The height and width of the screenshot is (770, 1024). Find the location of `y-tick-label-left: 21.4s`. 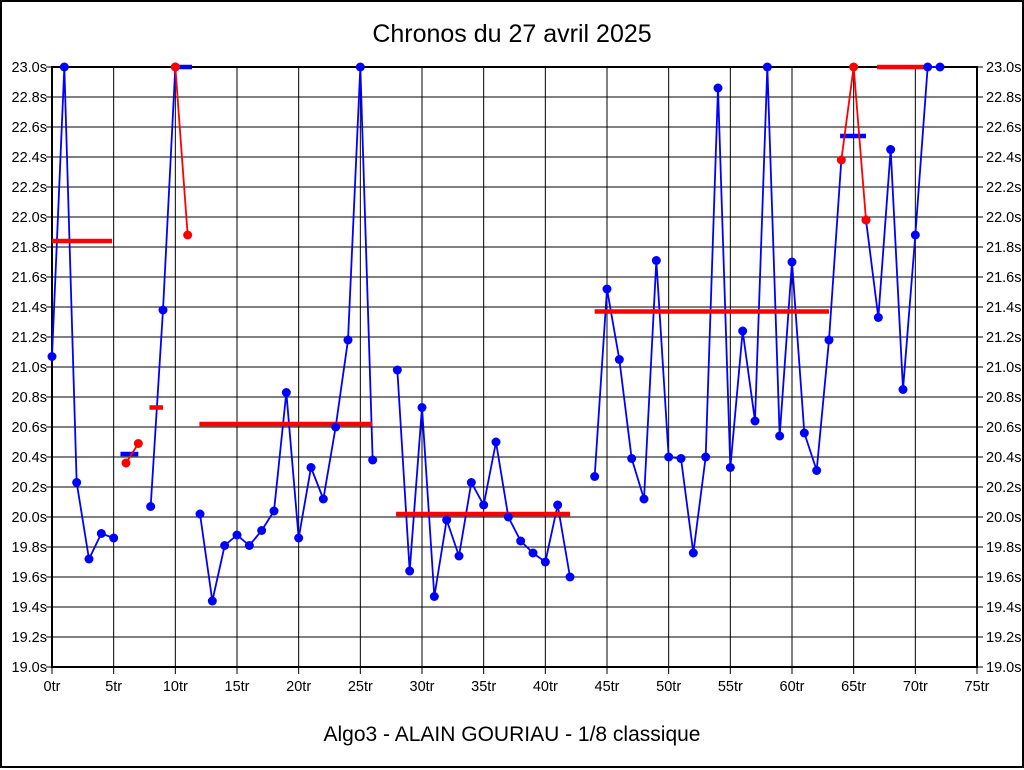

y-tick-label-left: 21.4s is located at coordinates (29, 308).